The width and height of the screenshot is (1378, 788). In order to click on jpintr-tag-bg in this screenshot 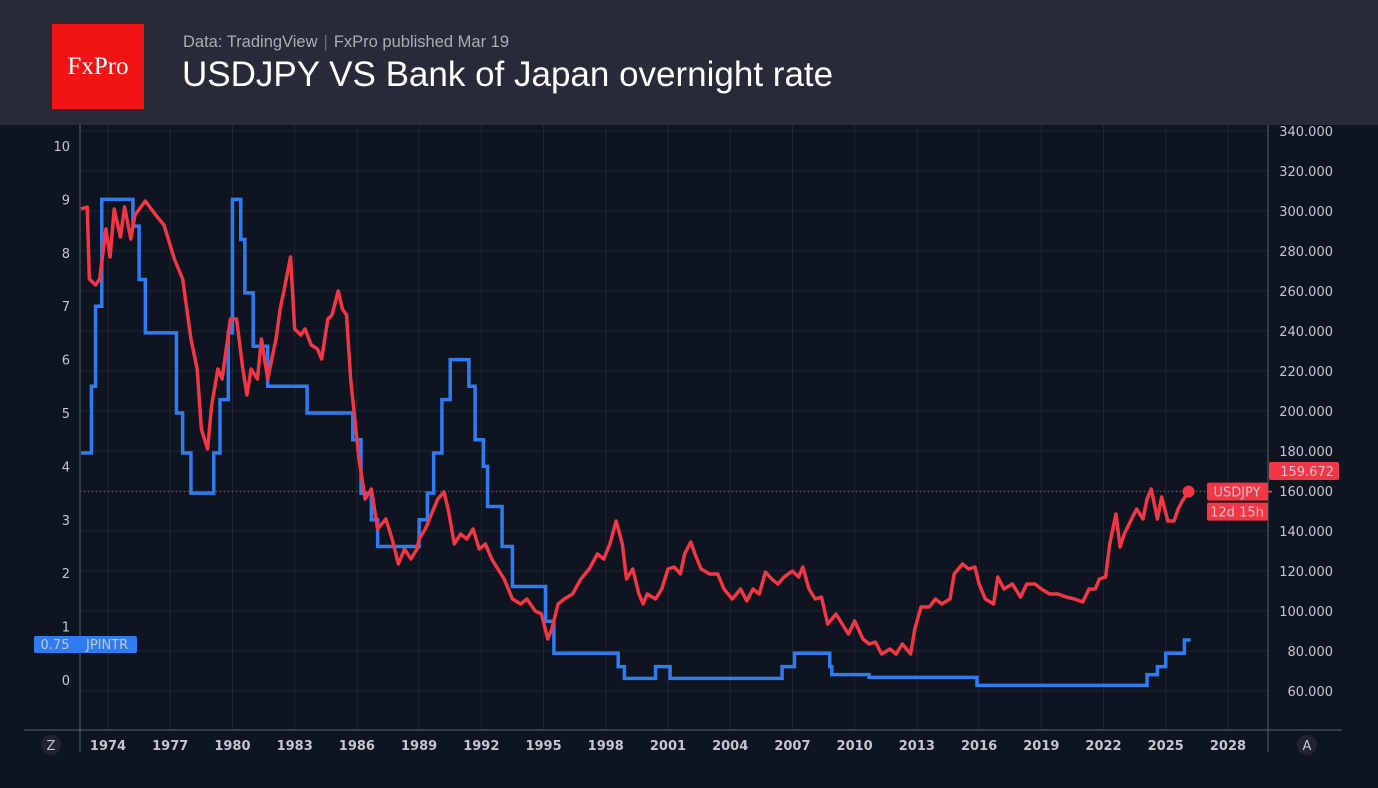, I will do `click(85, 644)`.